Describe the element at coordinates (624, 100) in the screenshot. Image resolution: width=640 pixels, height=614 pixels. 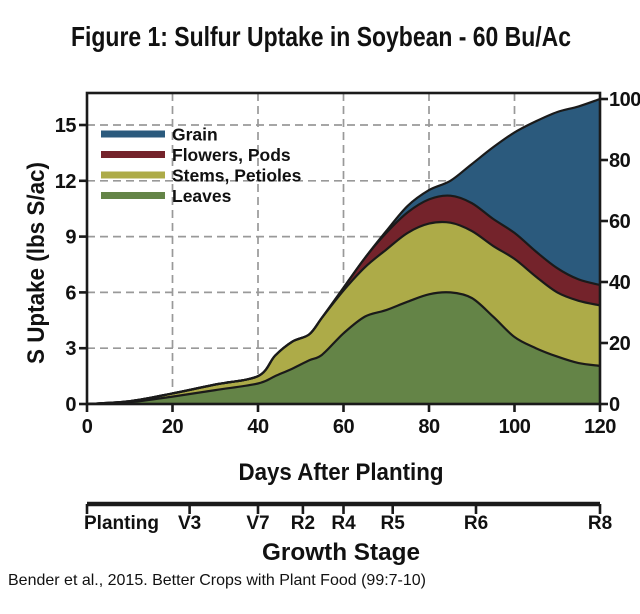
I see `y2-tick-label: 100` at that location.